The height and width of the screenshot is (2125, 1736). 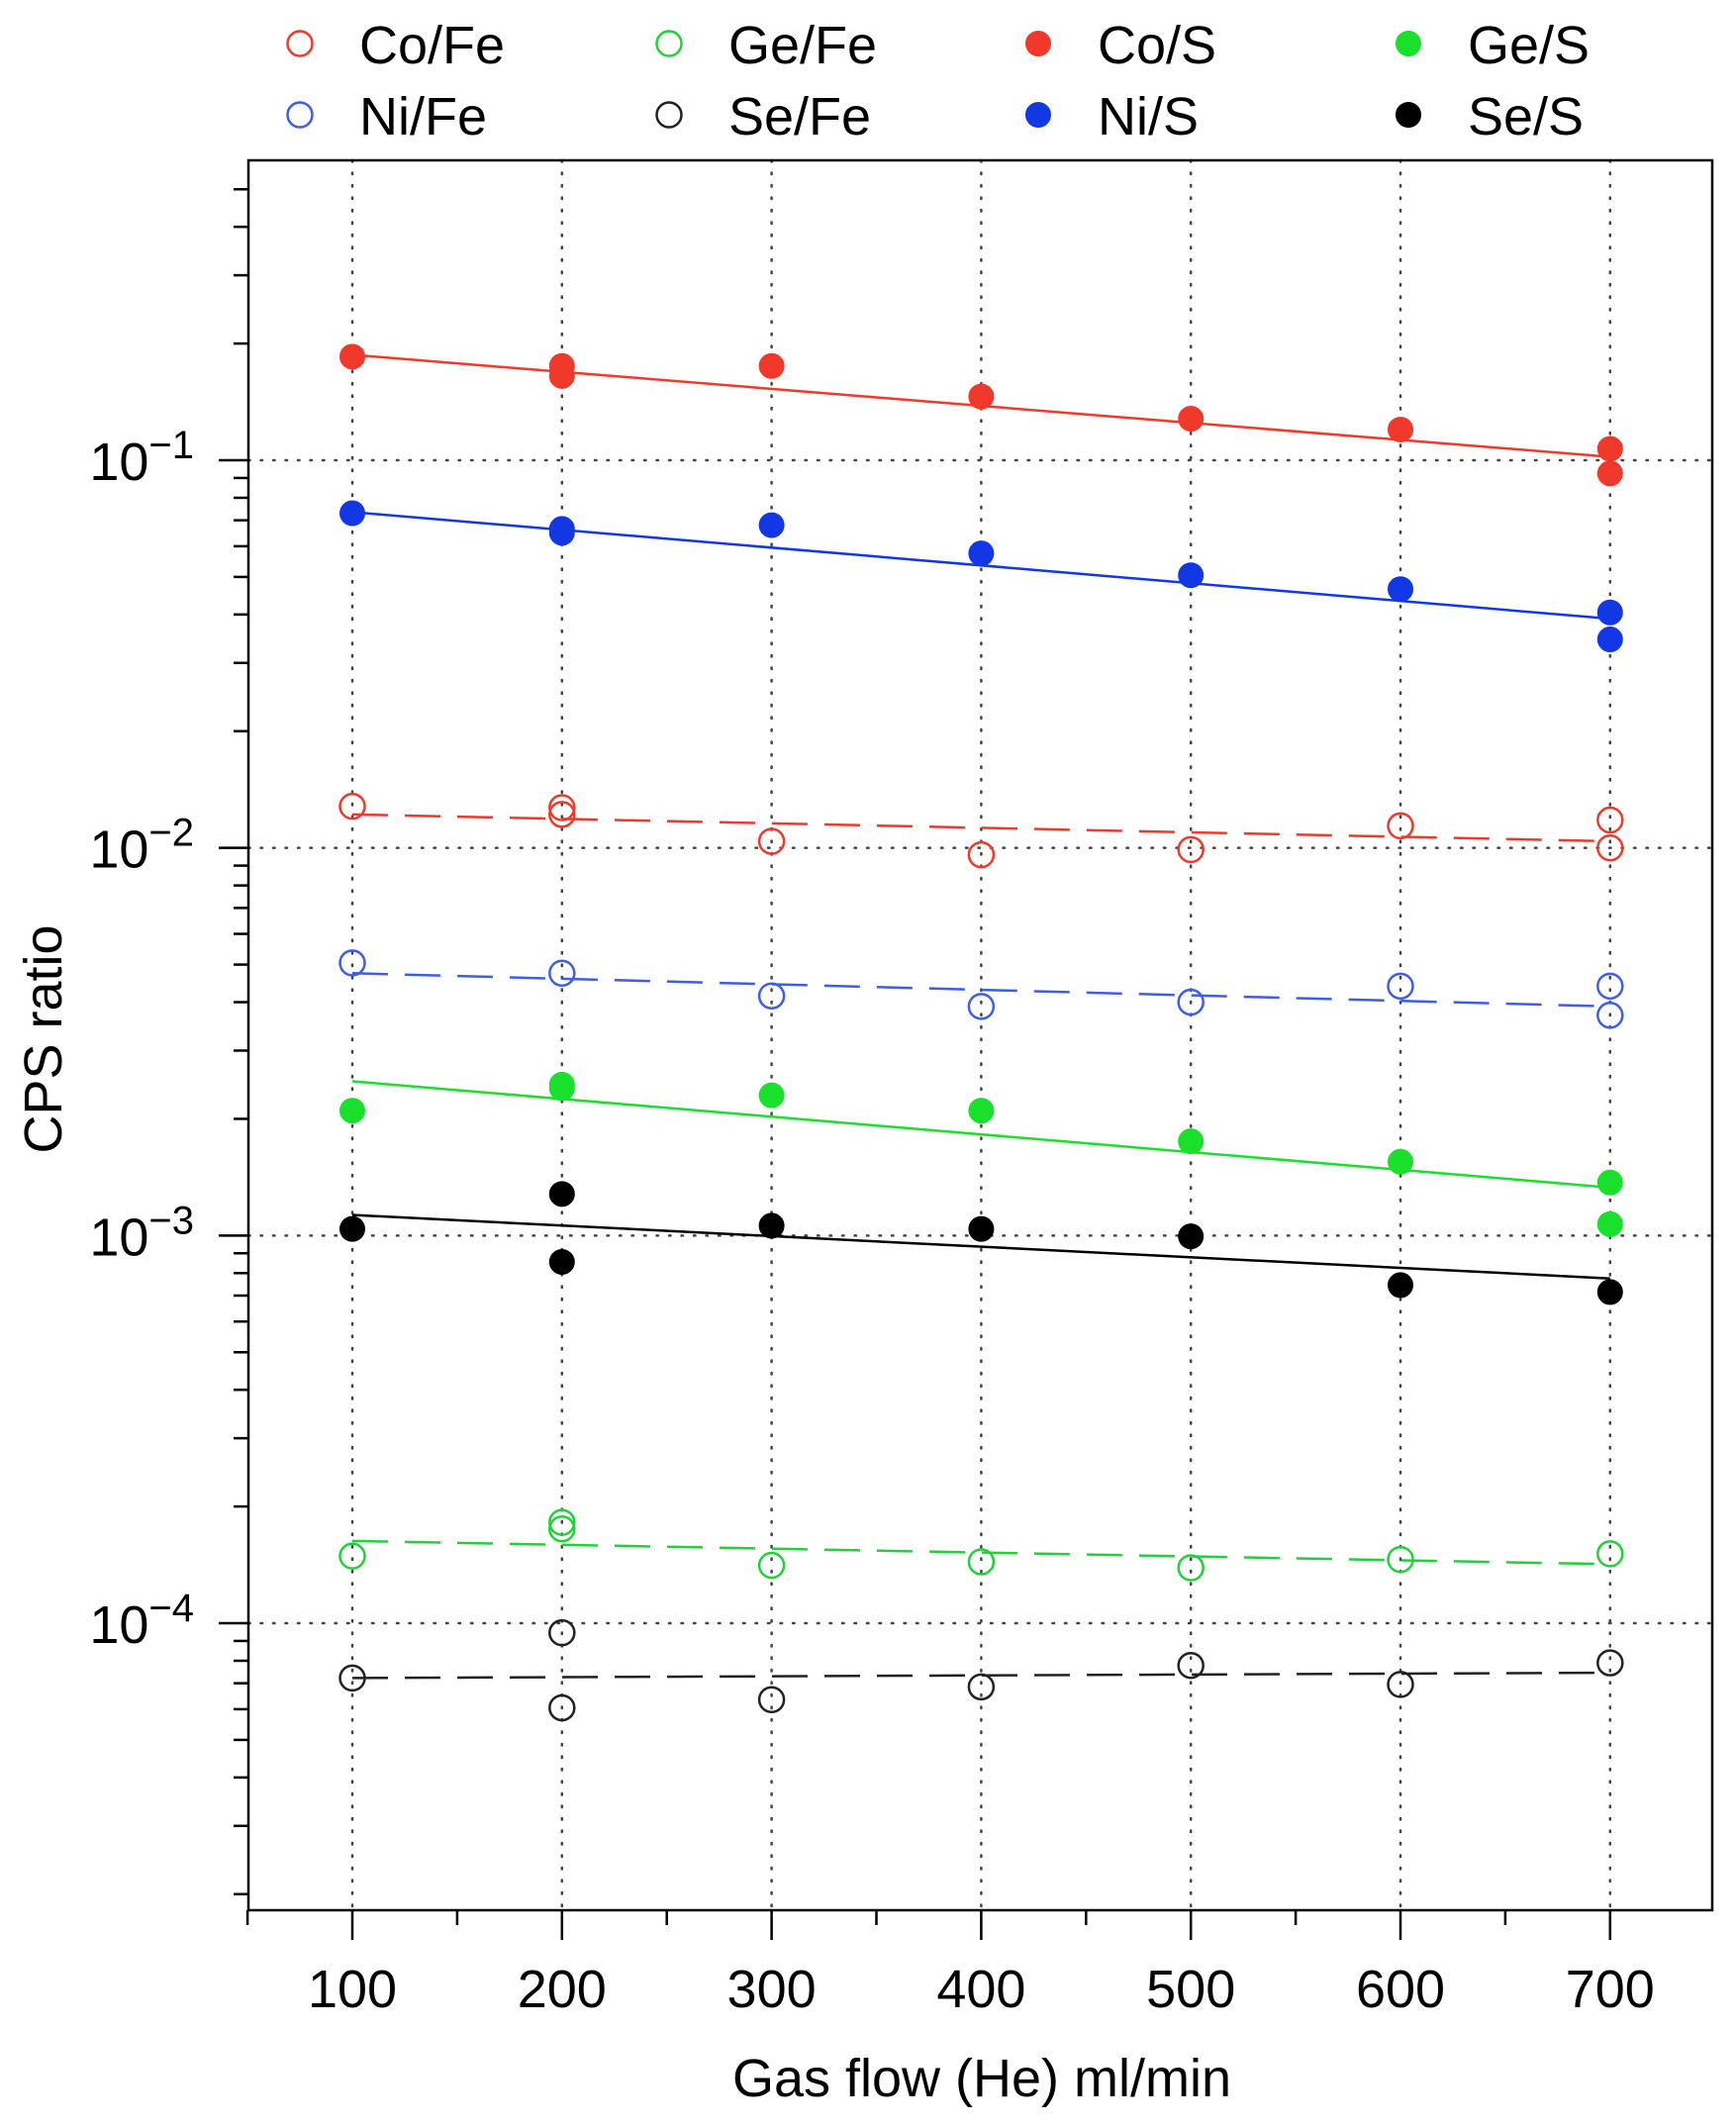 I want to click on x-tick-label: 100, so click(x=352, y=1990).